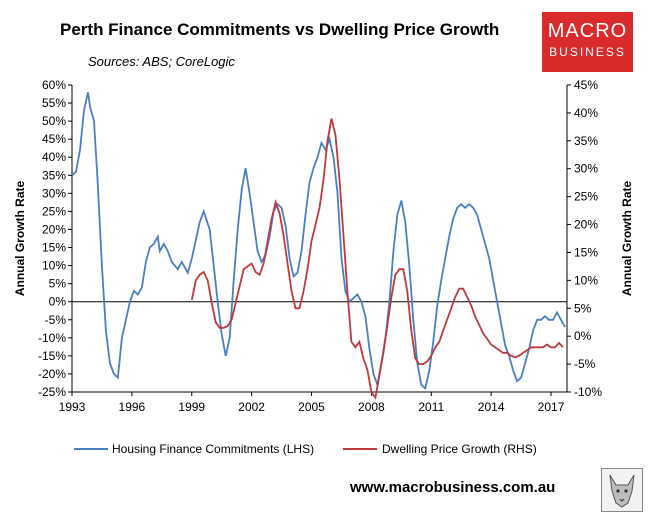 This screenshot has width=663, height=520. I want to click on x-tick-label: 2005, so click(311, 407).